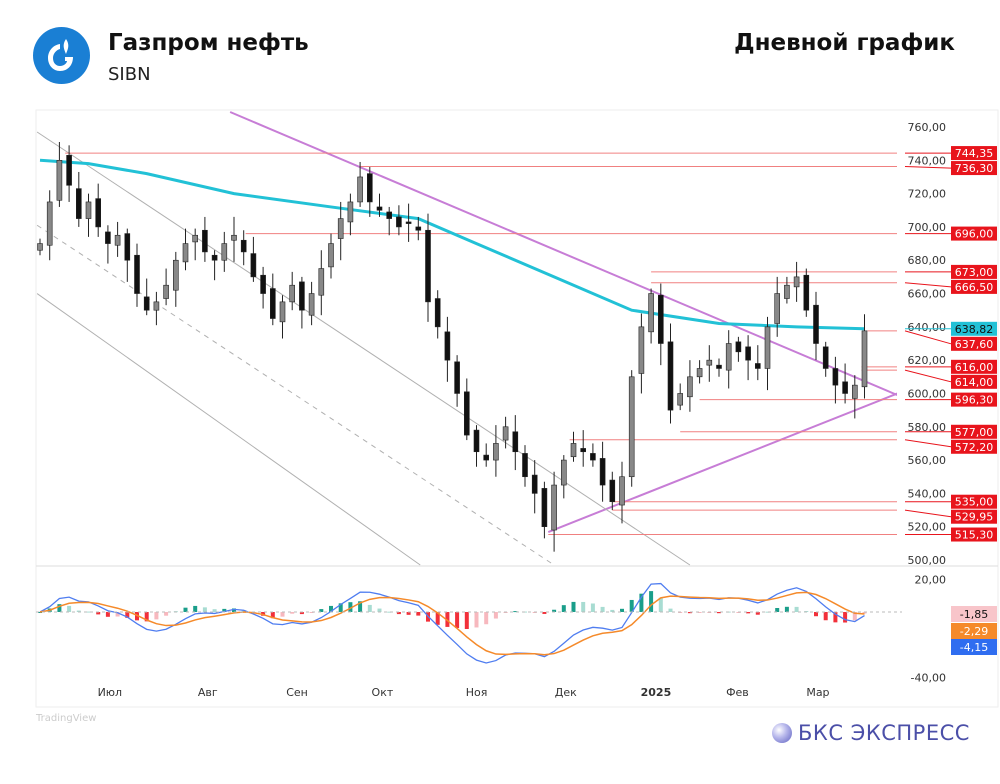 The image size is (1000, 784). What do you see at coordinates (974, 631) in the screenshot?
I see `macd-signal-value: -2,29` at bounding box center [974, 631].